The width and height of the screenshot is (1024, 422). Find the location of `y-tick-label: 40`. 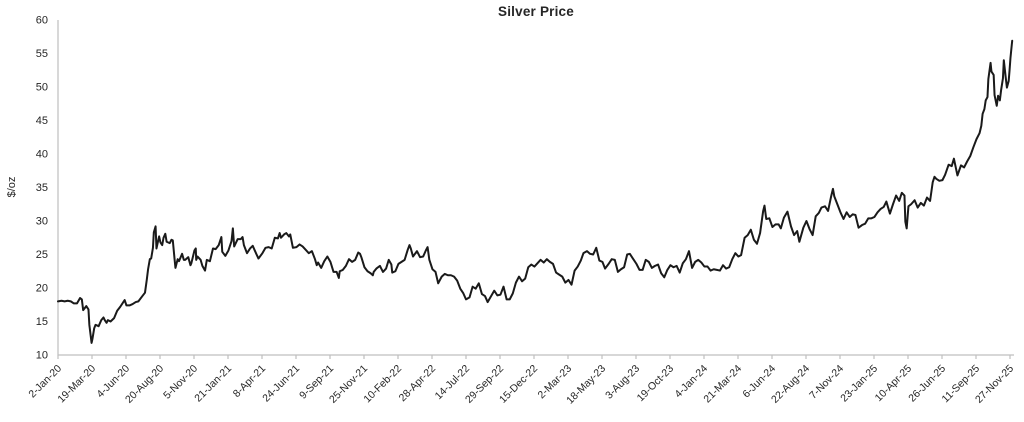

y-tick-label: 40 is located at coordinates (42, 155).